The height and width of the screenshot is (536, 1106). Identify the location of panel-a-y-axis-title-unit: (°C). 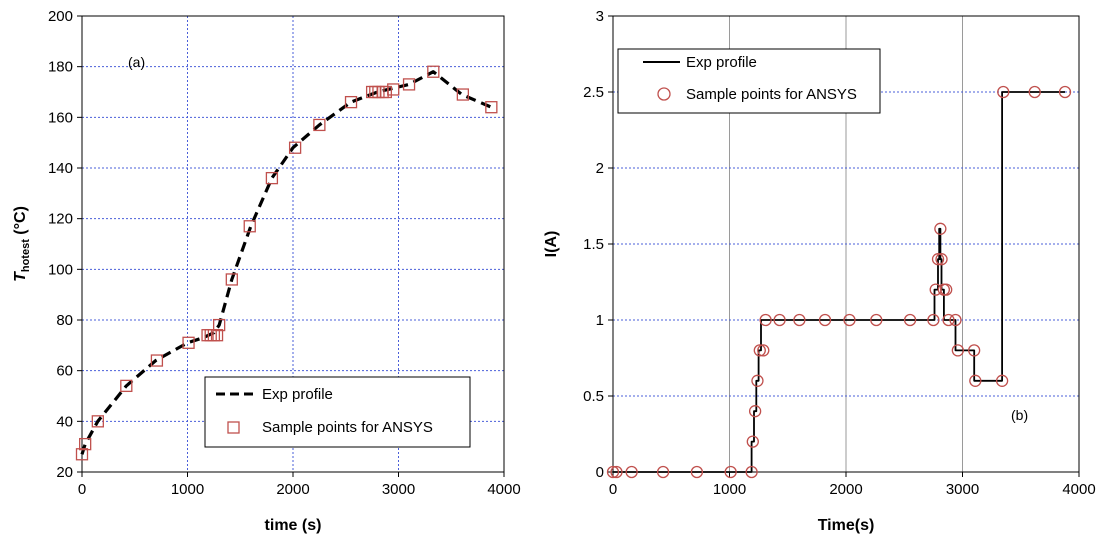
(20, 222).